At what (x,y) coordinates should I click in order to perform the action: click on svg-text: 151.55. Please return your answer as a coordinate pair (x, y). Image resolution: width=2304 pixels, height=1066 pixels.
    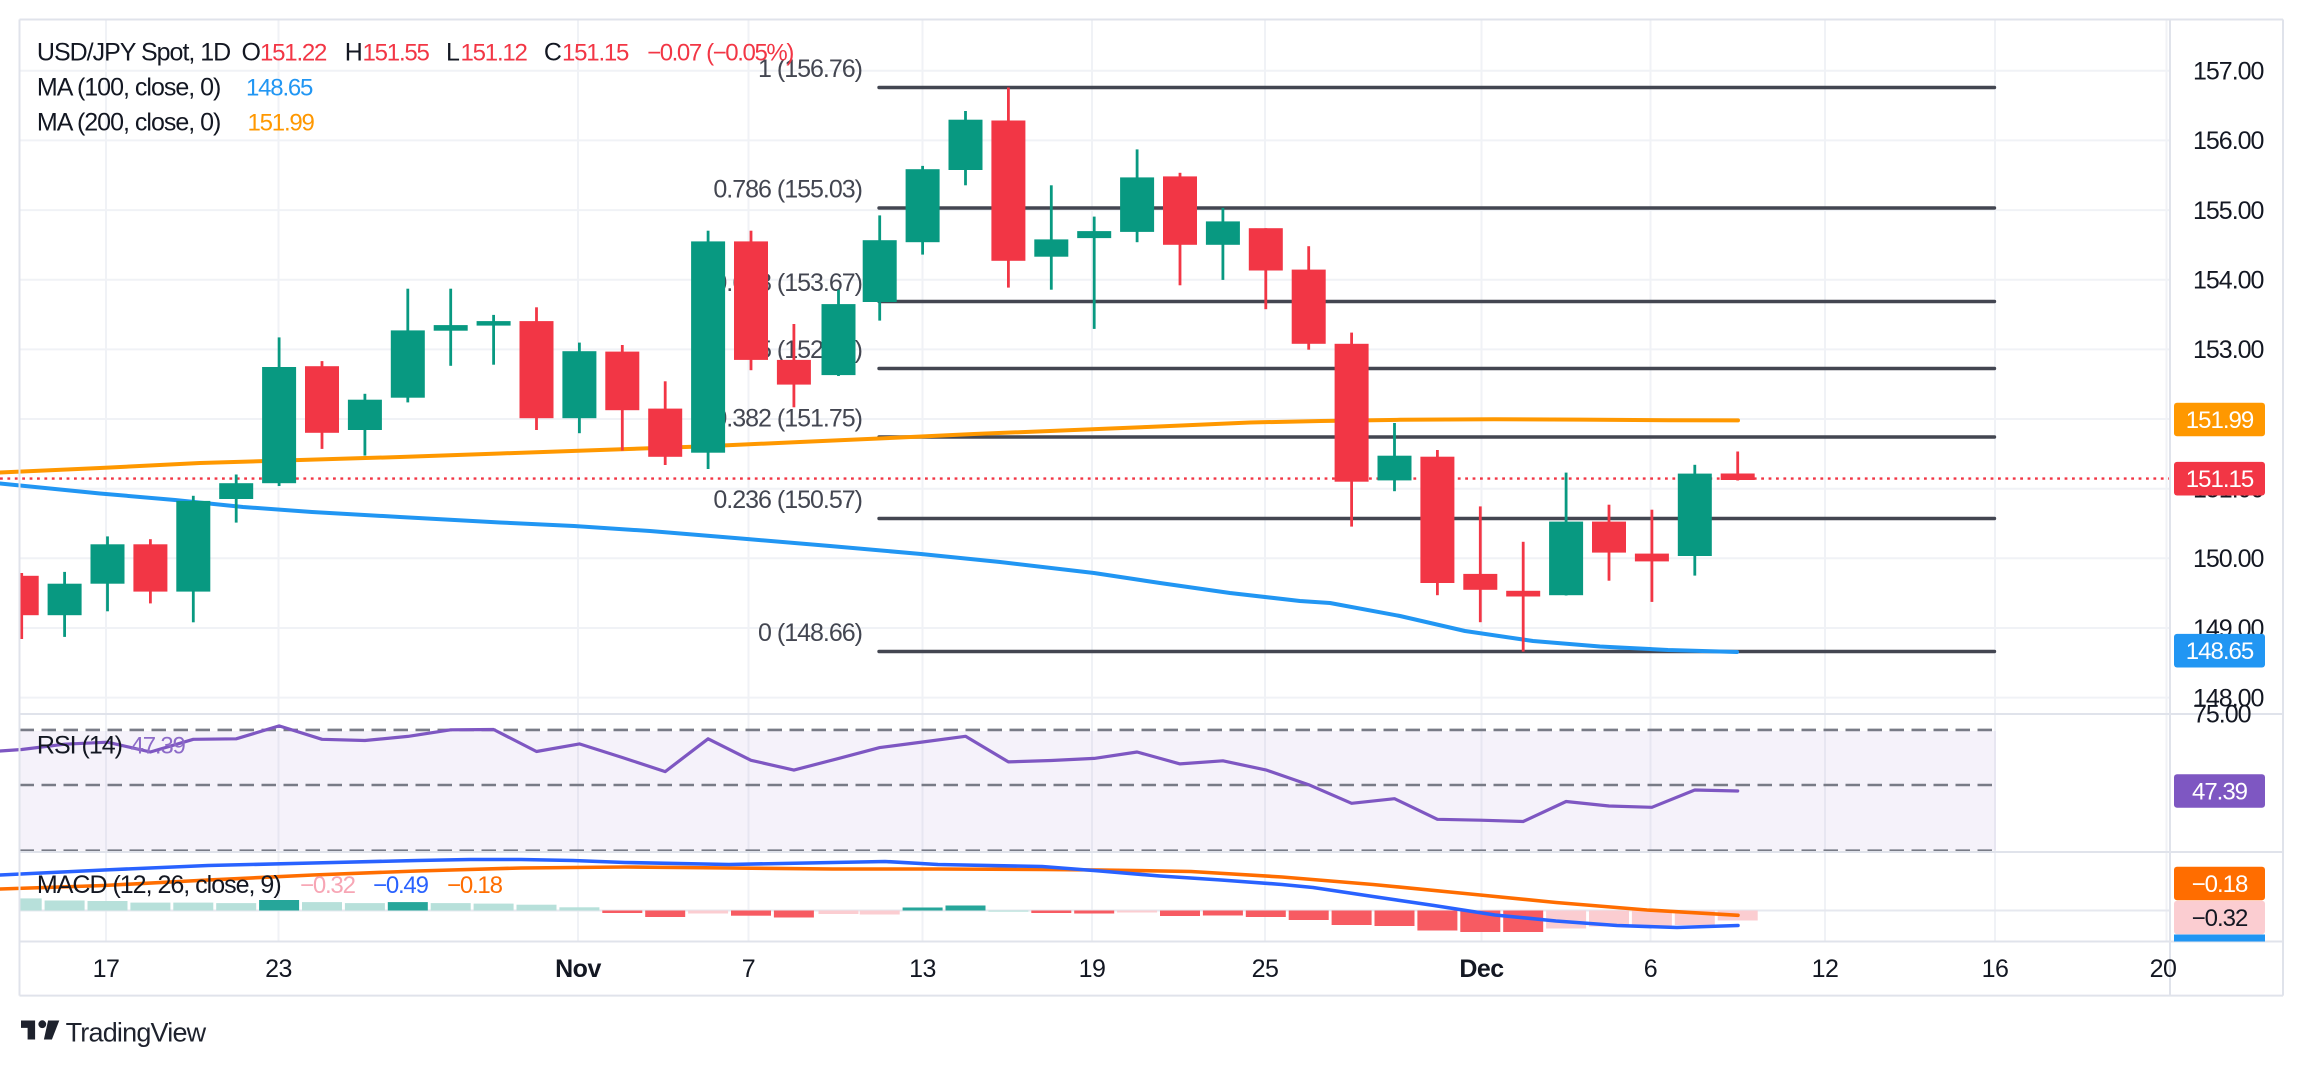
    Looking at the image, I should click on (396, 53).